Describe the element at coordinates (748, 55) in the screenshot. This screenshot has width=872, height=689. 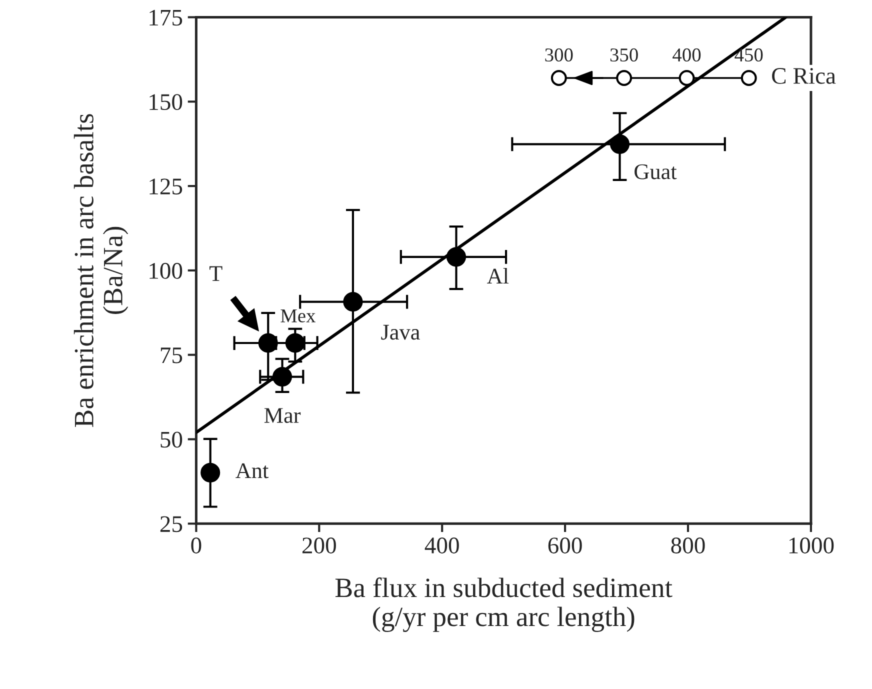
I see `annotation: 450` at that location.